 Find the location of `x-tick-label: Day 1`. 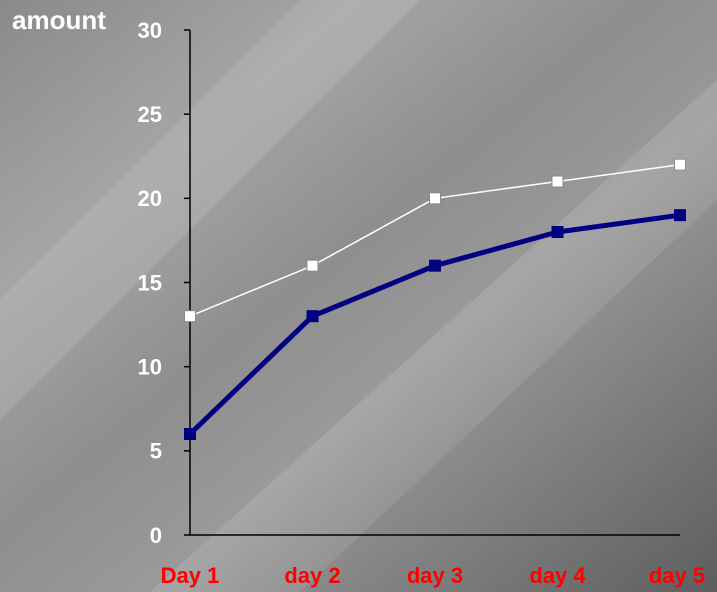

x-tick-label: Day 1 is located at coordinates (190, 575).